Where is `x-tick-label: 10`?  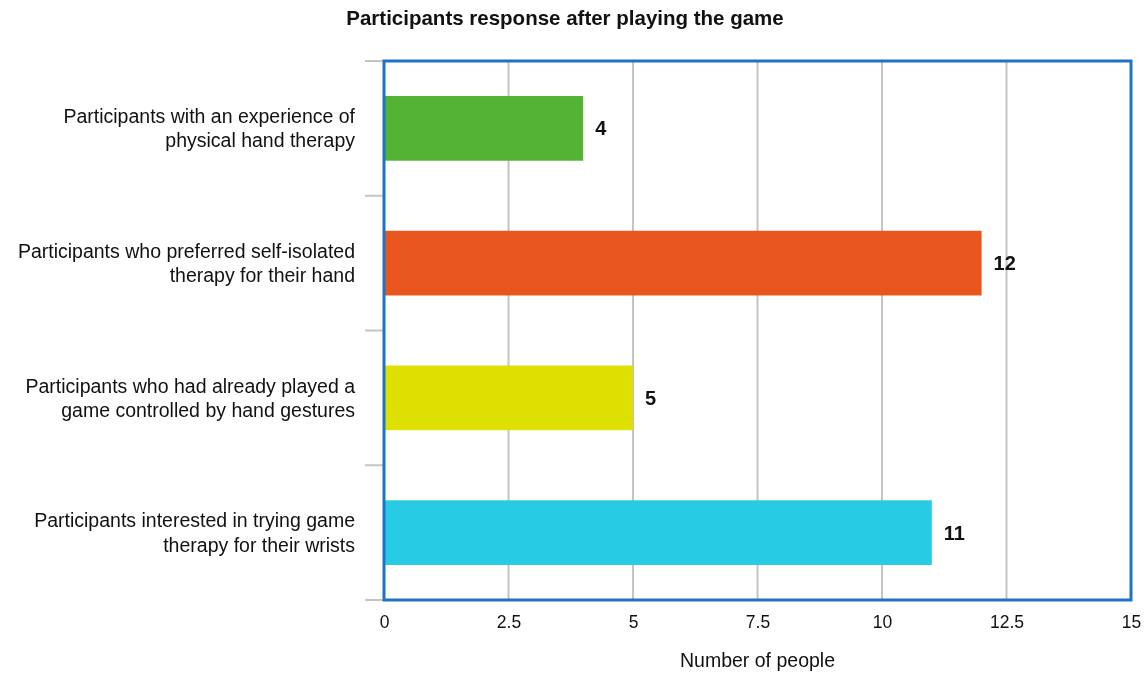
x-tick-label: 10 is located at coordinates (882, 622).